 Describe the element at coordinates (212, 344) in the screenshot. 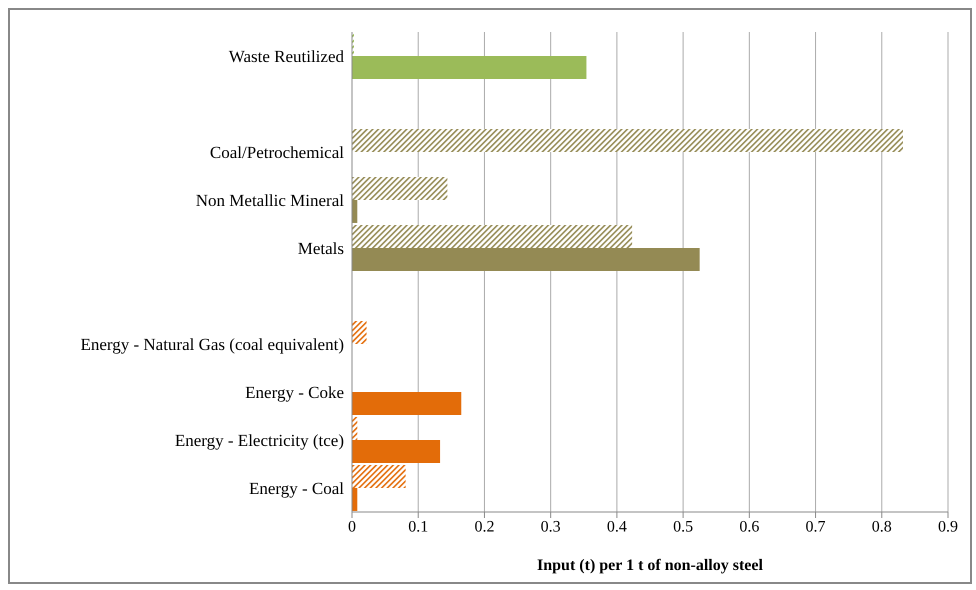

I see `y-tick-label: Energy - Natural Gas (coal equivalent)` at that location.